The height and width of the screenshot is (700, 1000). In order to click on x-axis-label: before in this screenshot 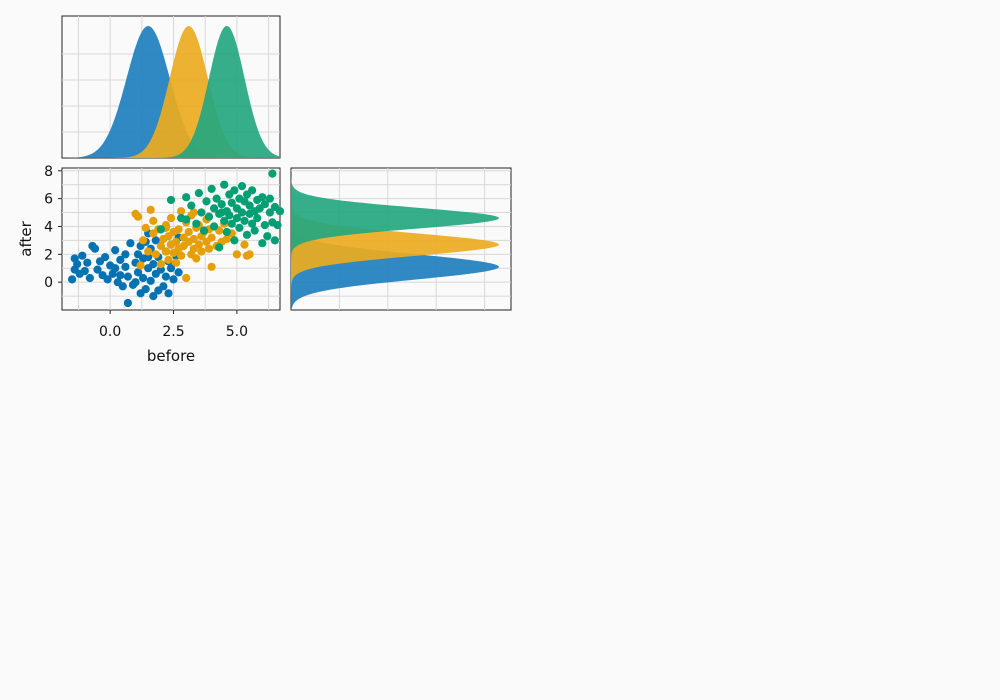, I will do `click(171, 356)`.